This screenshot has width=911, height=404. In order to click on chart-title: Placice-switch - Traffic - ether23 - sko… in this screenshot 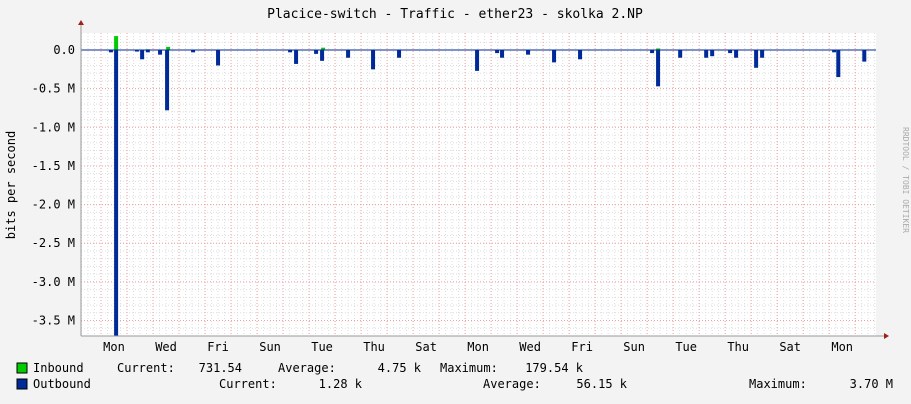, I will do `click(455, 14)`.